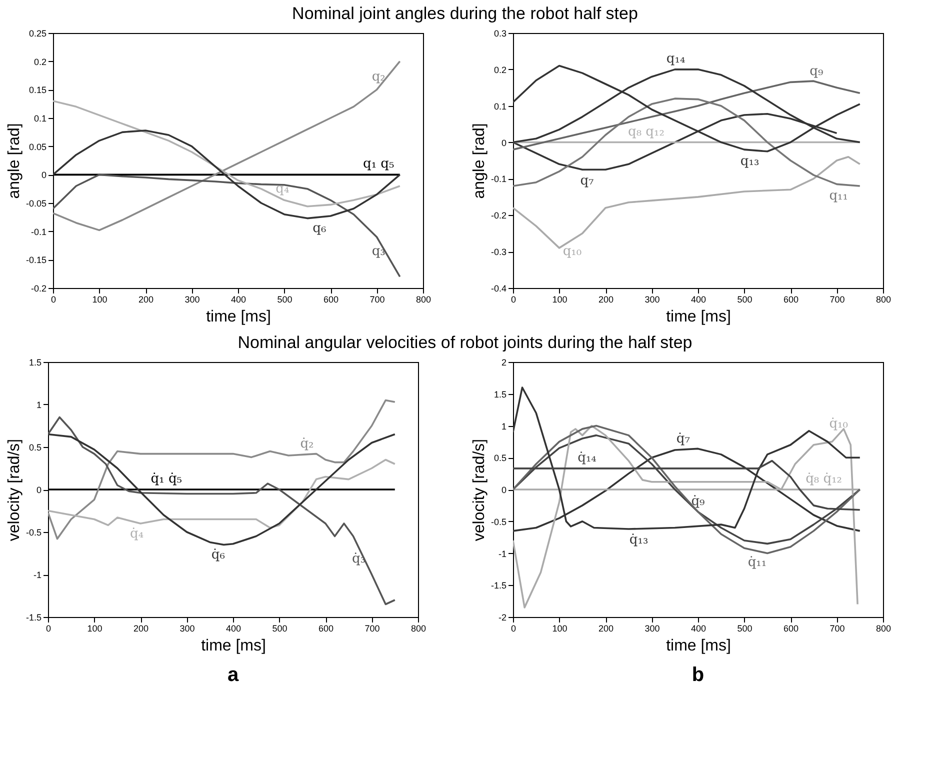 The height and width of the screenshot is (771, 930). What do you see at coordinates (817, 71) in the screenshot?
I see `series-label: q₉` at bounding box center [817, 71].